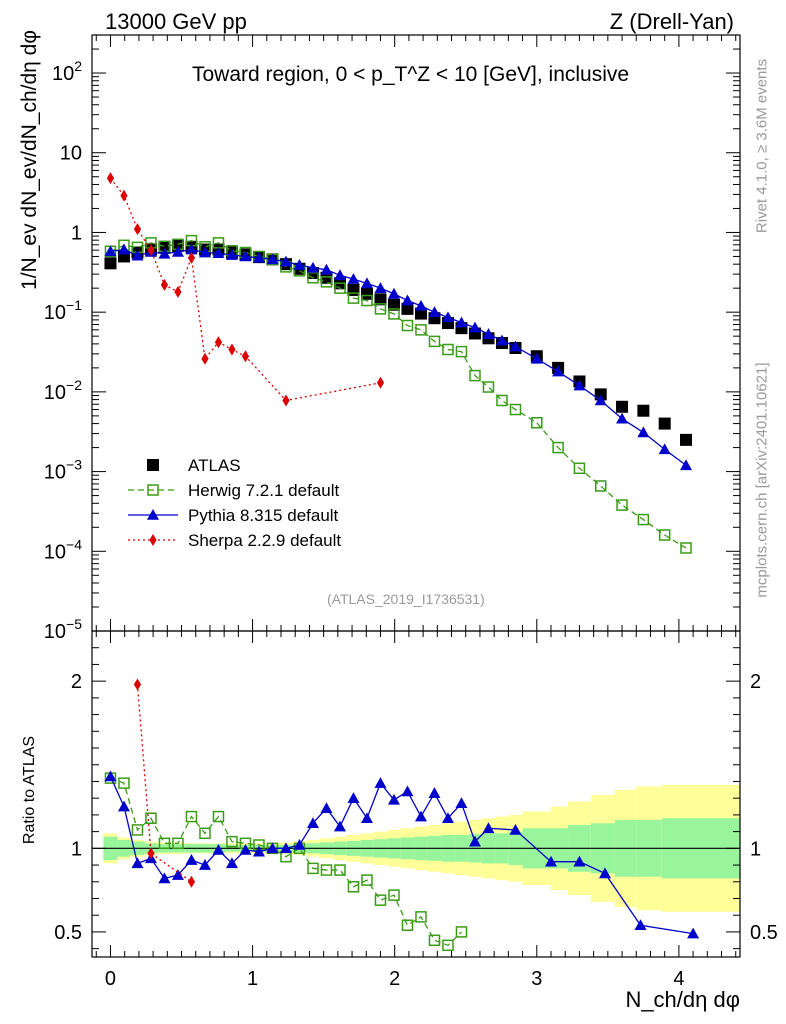 The width and height of the screenshot is (786, 1024). What do you see at coordinates (29, 790) in the screenshot?
I see `y-axis-label-ratio: Ratio to ATLAS` at bounding box center [29, 790].